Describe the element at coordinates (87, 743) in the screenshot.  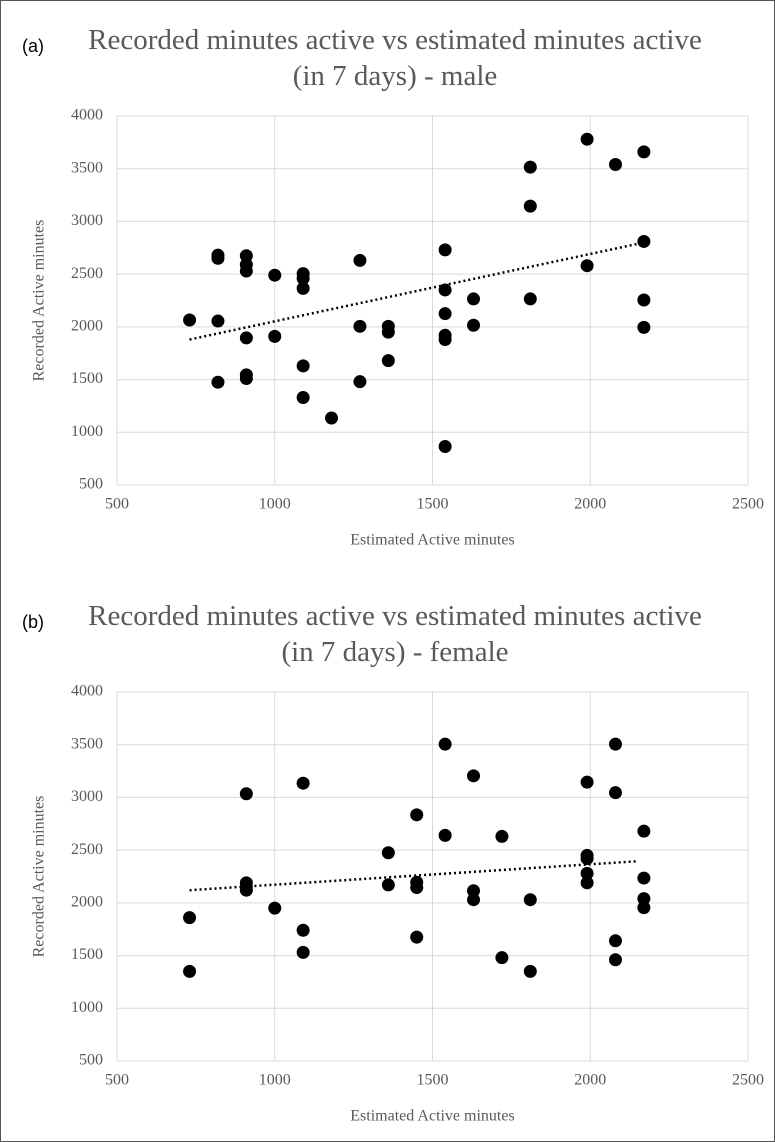
I see `y-tick-label: 3500` at that location.